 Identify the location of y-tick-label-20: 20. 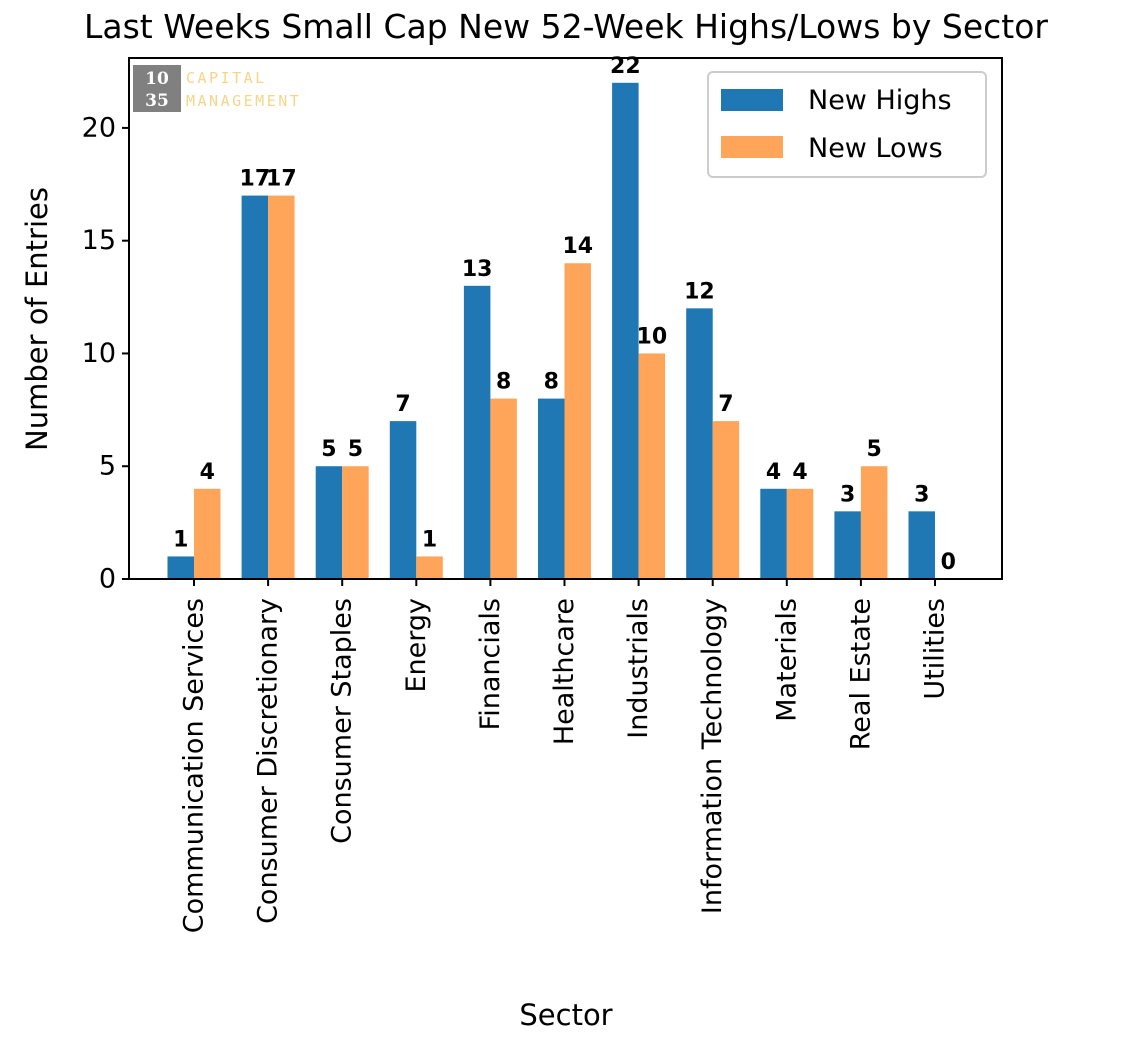
(99, 127).